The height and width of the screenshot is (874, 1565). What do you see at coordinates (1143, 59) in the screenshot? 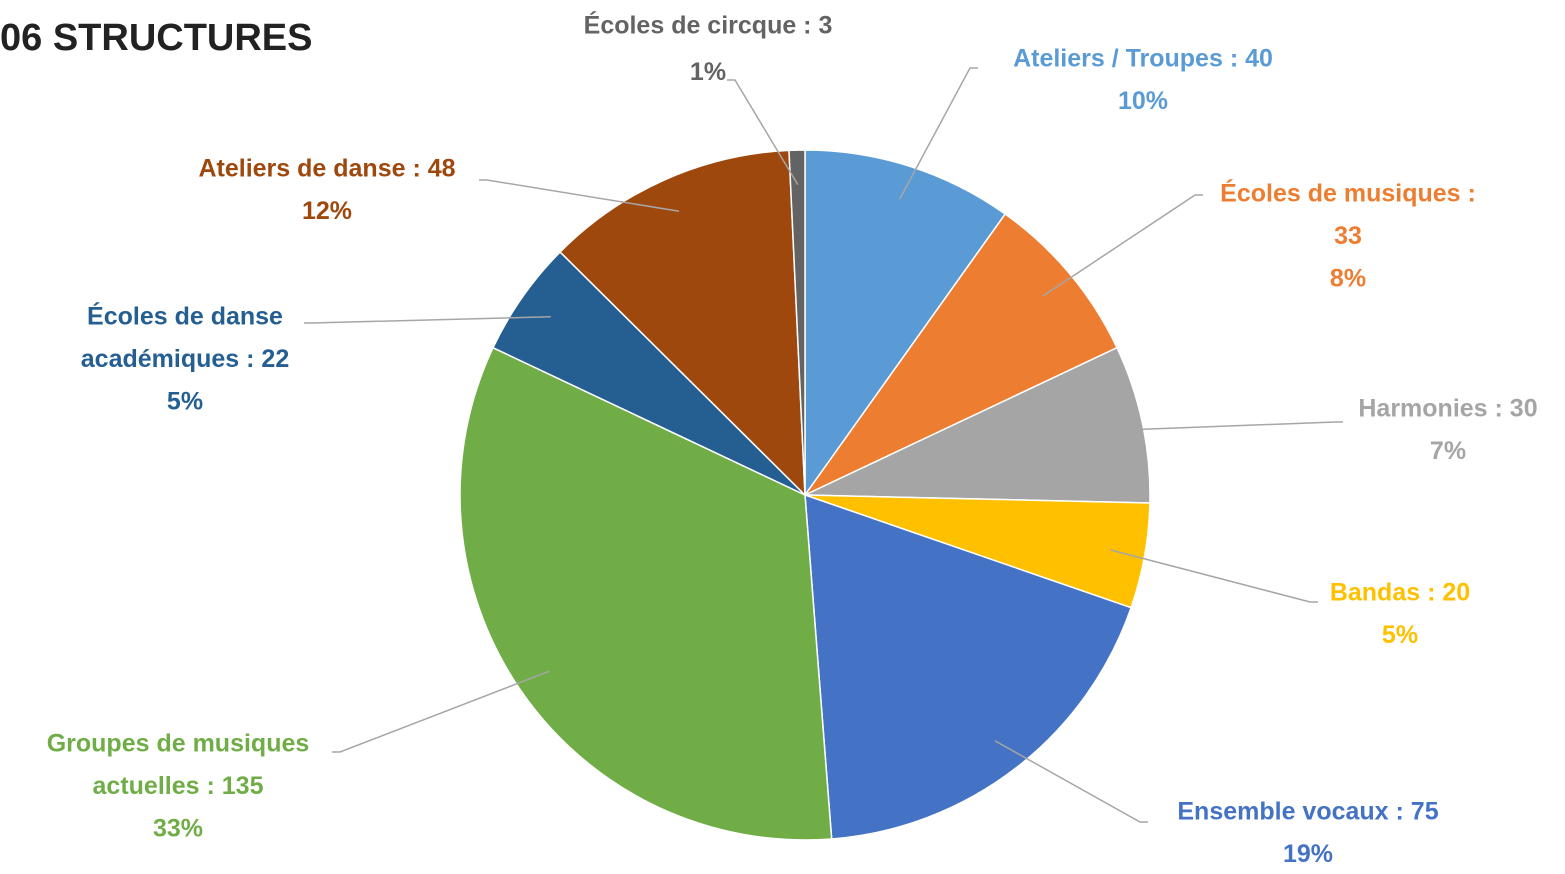
I see `data-label: Ateliers / Troupes : 40` at bounding box center [1143, 59].